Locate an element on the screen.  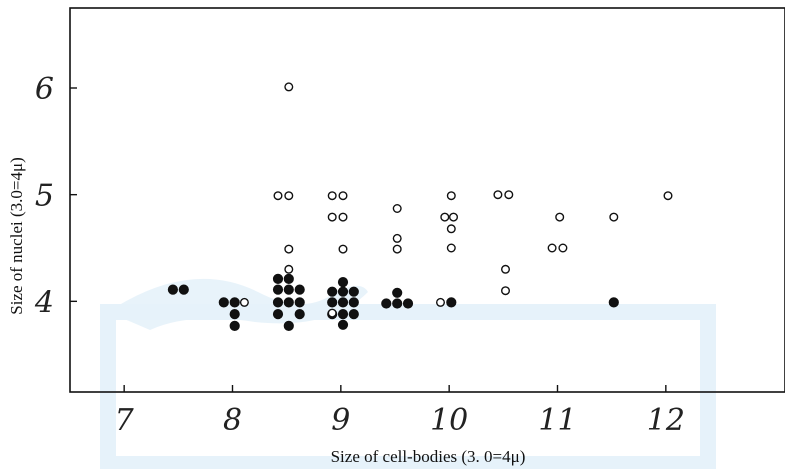
y-tick-label: 5 is located at coordinates (44, 196).